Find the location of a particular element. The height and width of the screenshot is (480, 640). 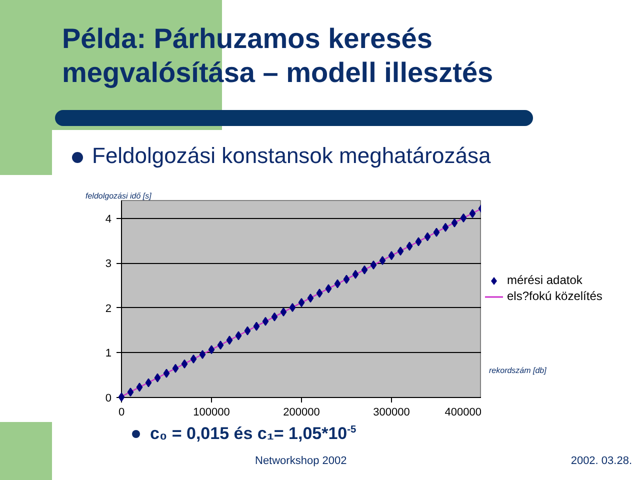

x-tick-label: 0 is located at coordinates (121, 412).